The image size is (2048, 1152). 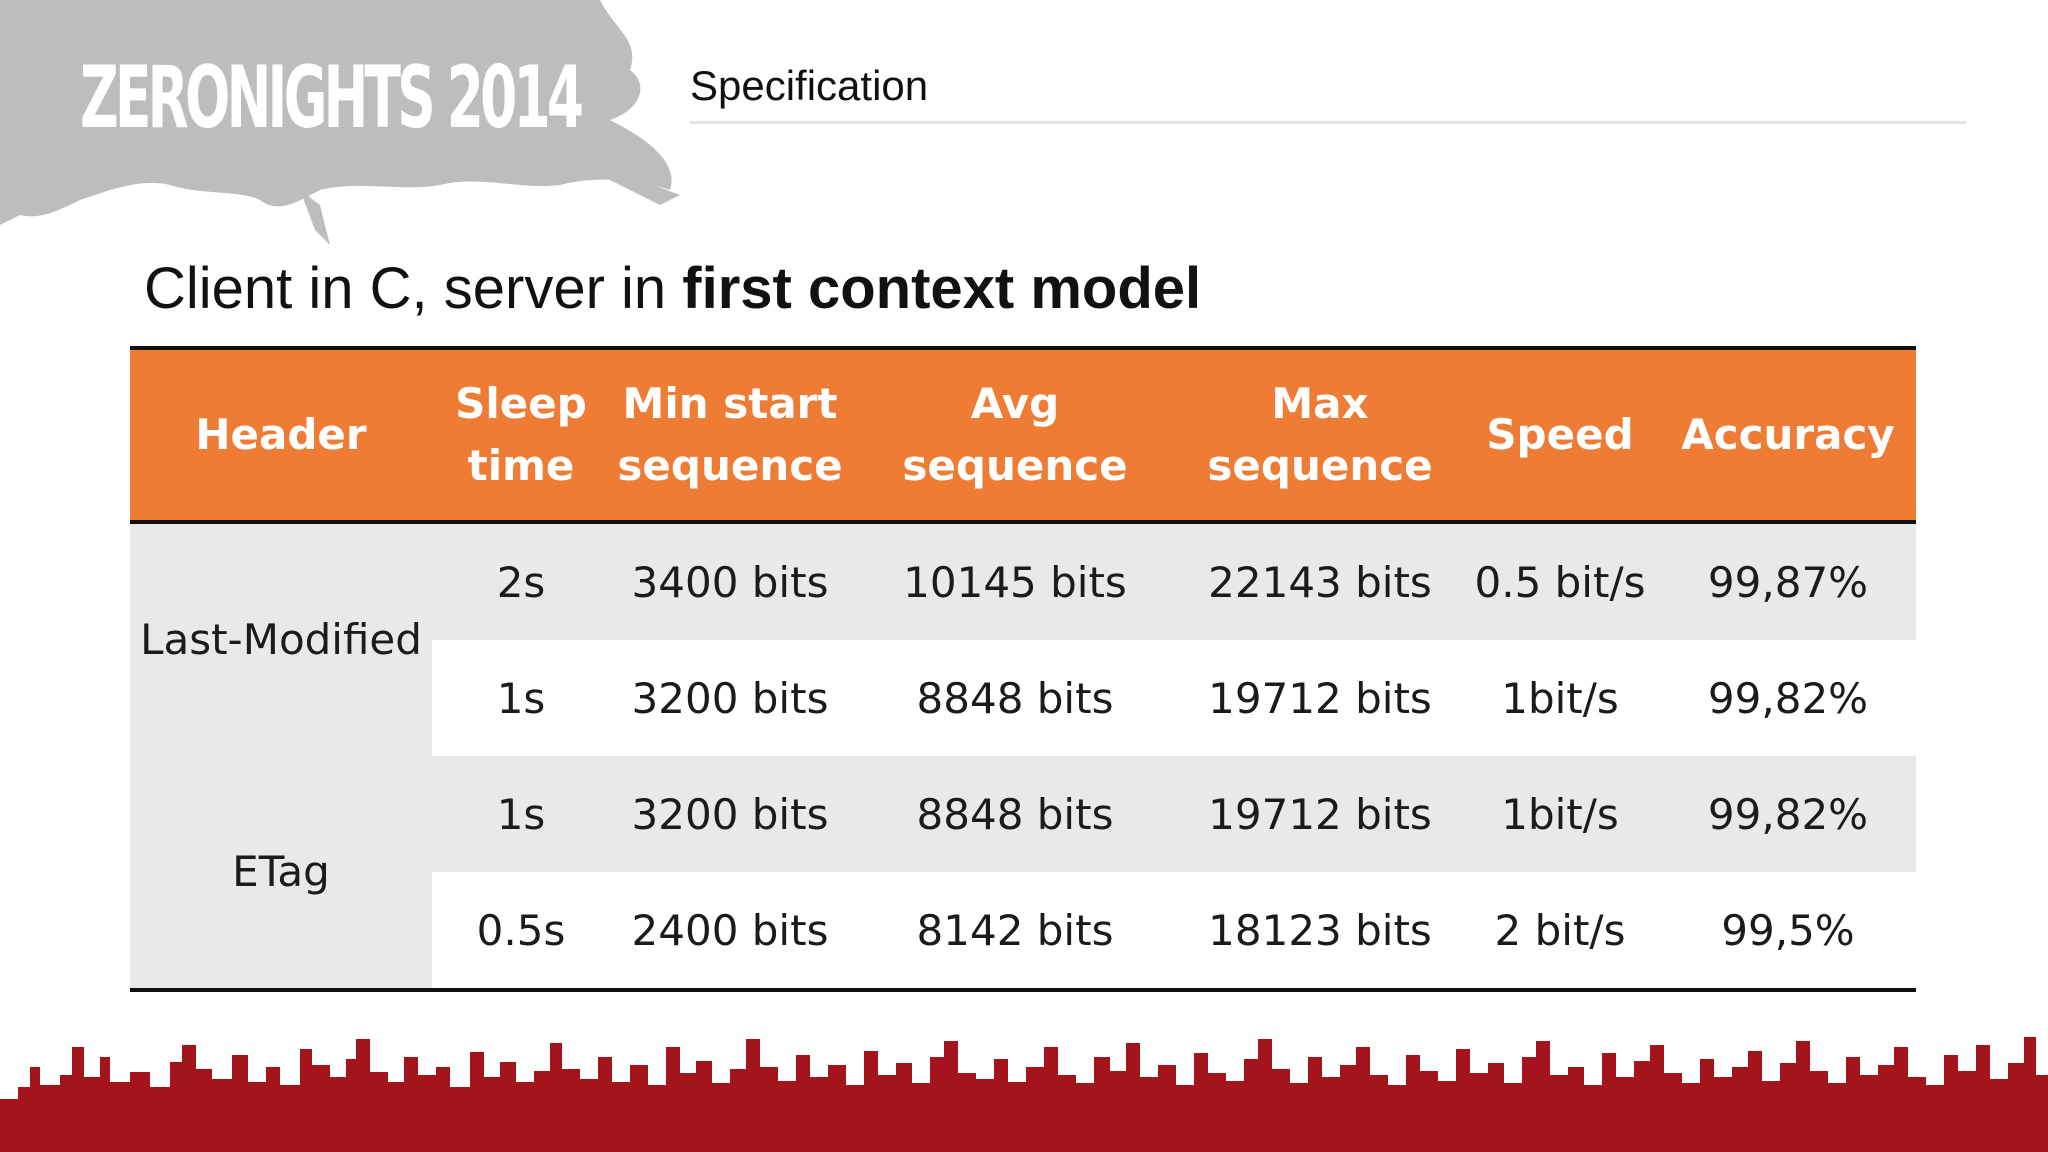 I want to click on column-header: Avg sequence, so click(x=1015, y=435).